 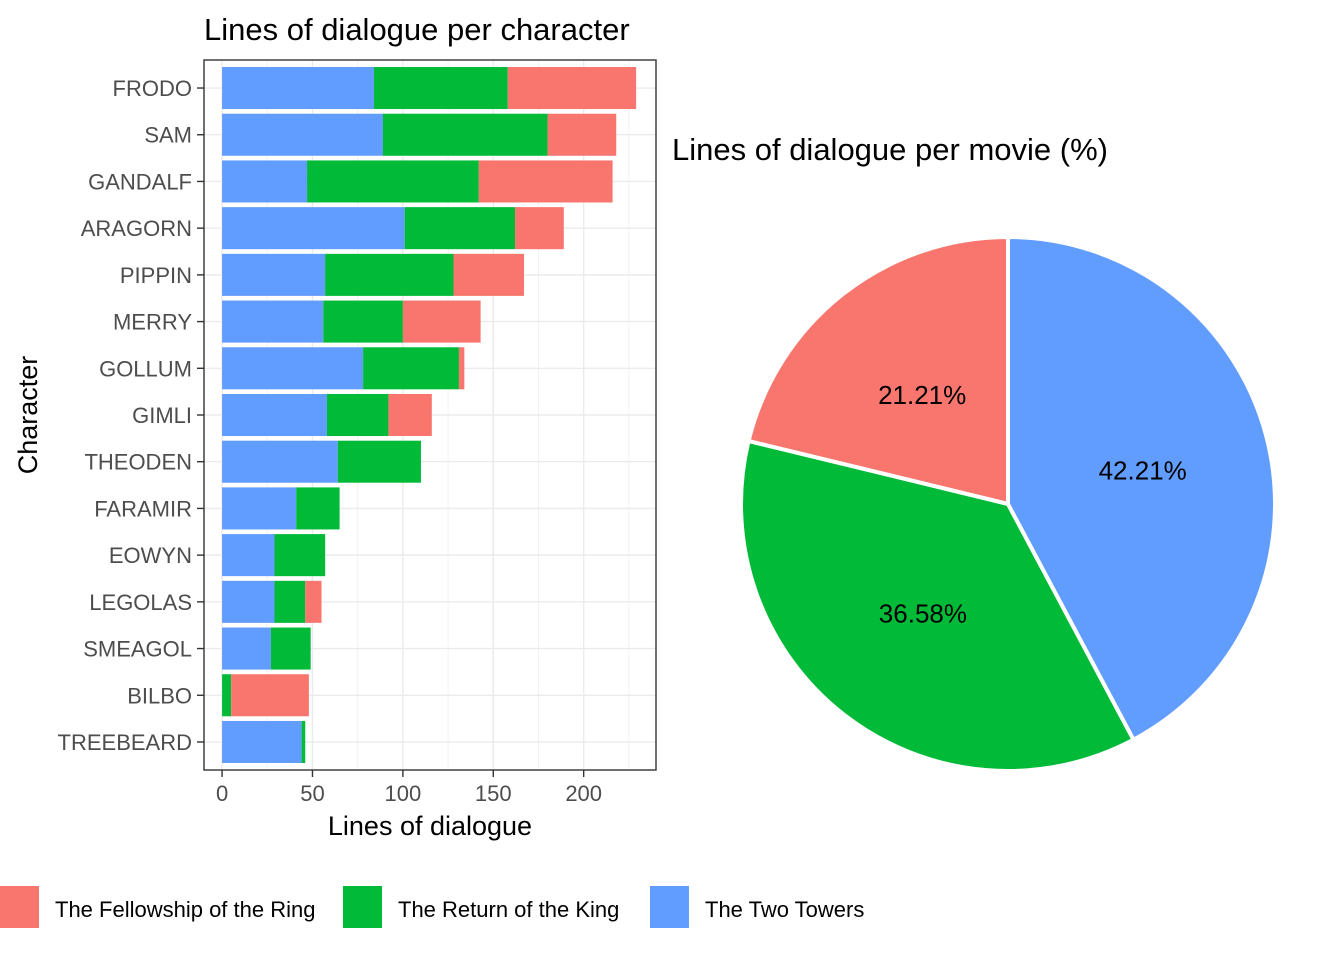 I want to click on y-tick-label-faramir: FARAMIR, so click(x=143, y=508).